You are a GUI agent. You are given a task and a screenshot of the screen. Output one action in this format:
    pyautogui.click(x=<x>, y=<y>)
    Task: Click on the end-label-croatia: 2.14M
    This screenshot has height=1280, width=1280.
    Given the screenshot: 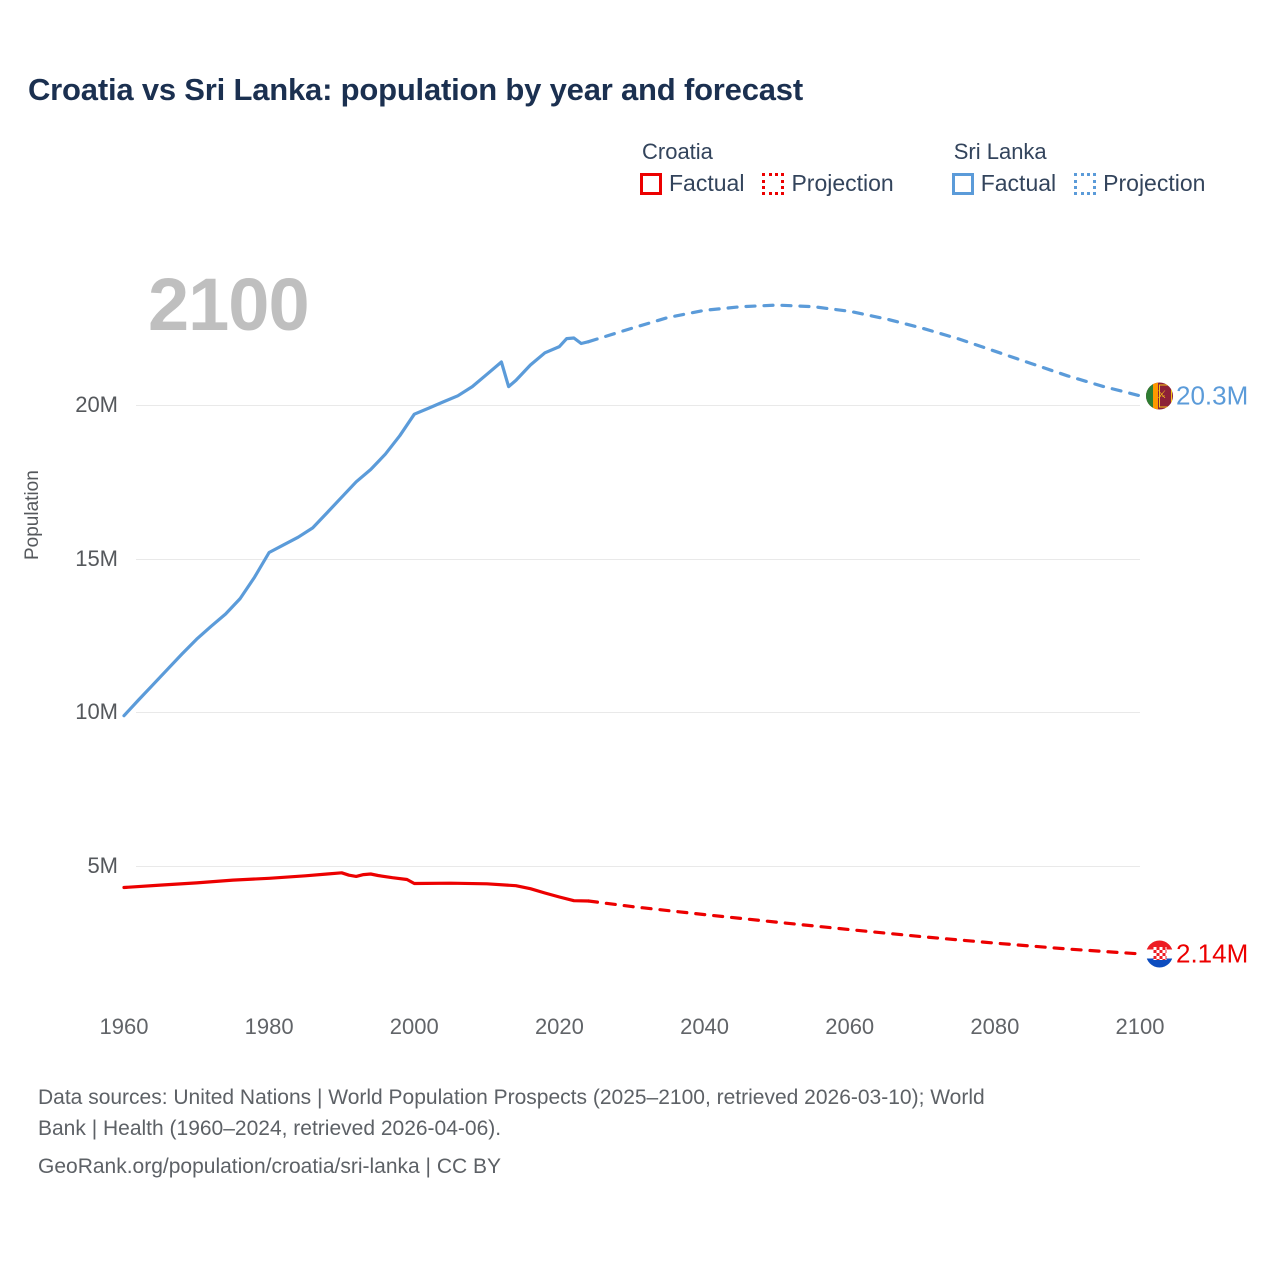 What is the action you would take?
    pyautogui.click(x=1197, y=953)
    